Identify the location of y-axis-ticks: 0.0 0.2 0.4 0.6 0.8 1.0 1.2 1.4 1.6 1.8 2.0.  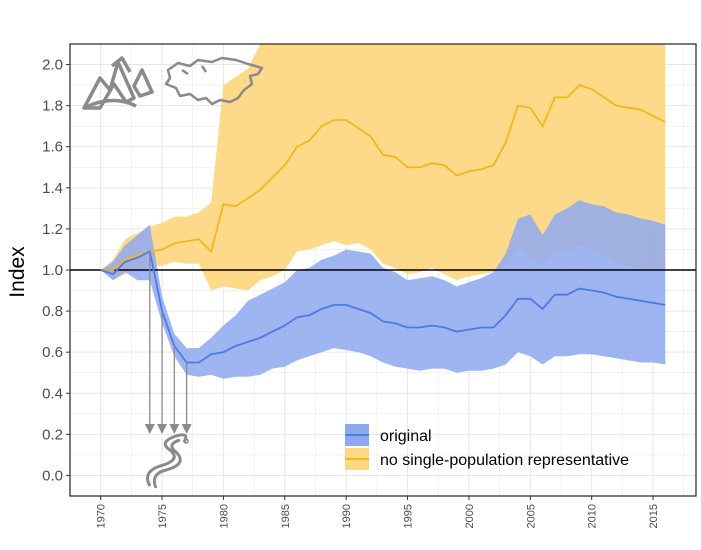
(56, 270).